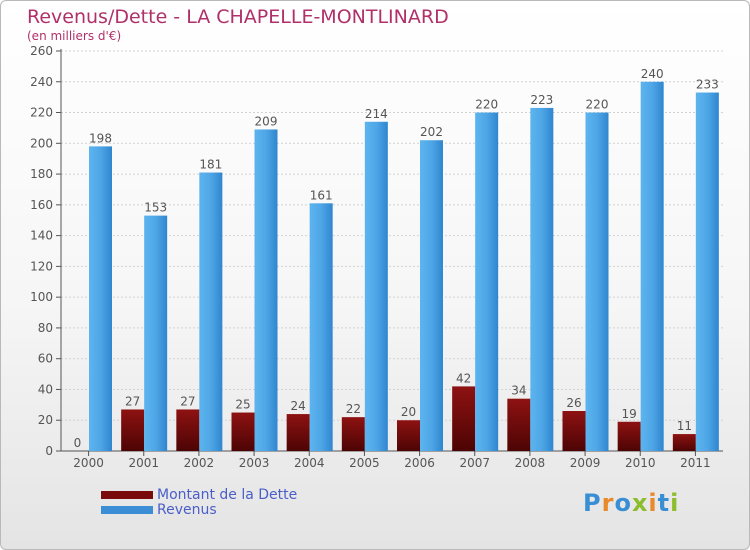 This screenshot has height=550, width=750. What do you see at coordinates (431, 132) in the screenshot?
I see `data-label-revenus: 202` at bounding box center [431, 132].